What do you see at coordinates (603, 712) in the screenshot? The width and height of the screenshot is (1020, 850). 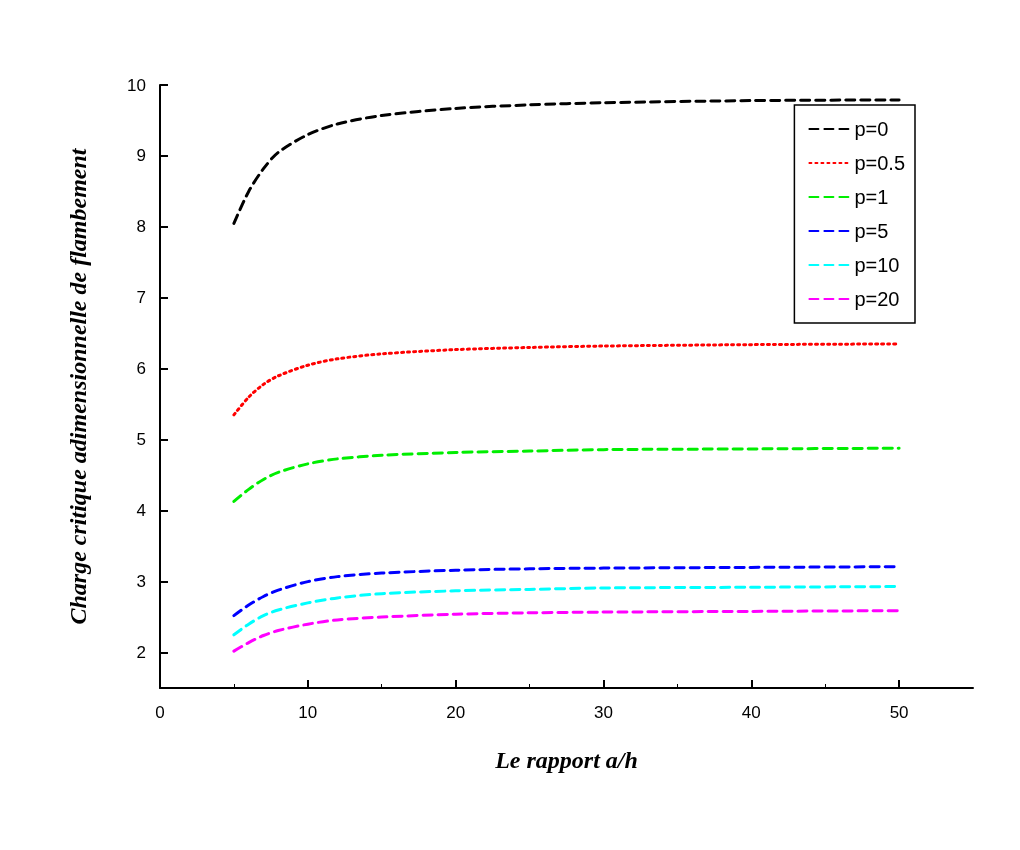 I see `x-tick-label: 30` at bounding box center [603, 712].